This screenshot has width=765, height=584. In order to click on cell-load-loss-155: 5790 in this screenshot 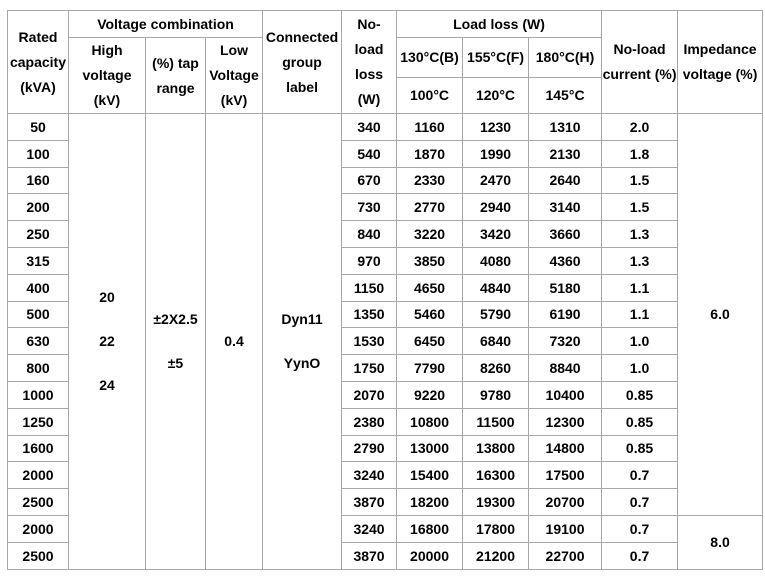, I will do `click(496, 314)`.